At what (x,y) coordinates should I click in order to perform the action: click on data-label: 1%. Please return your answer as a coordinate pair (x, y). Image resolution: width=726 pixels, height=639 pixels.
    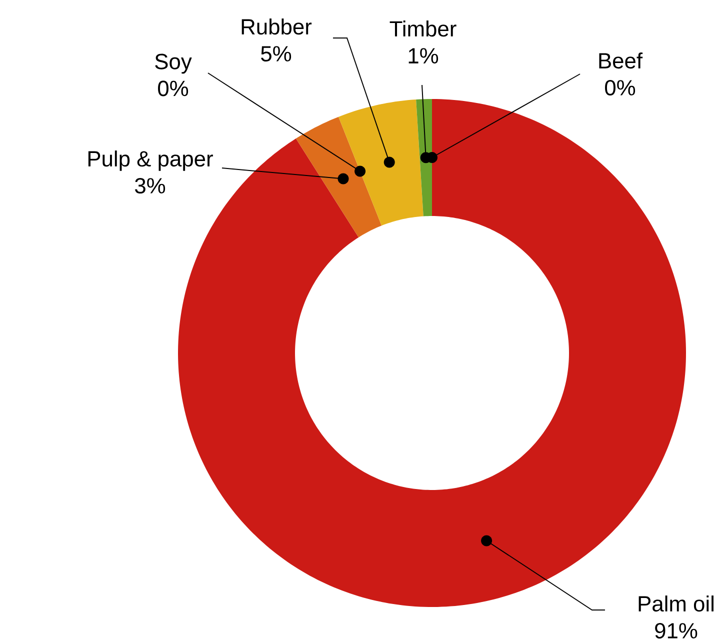
    Looking at the image, I should click on (423, 56).